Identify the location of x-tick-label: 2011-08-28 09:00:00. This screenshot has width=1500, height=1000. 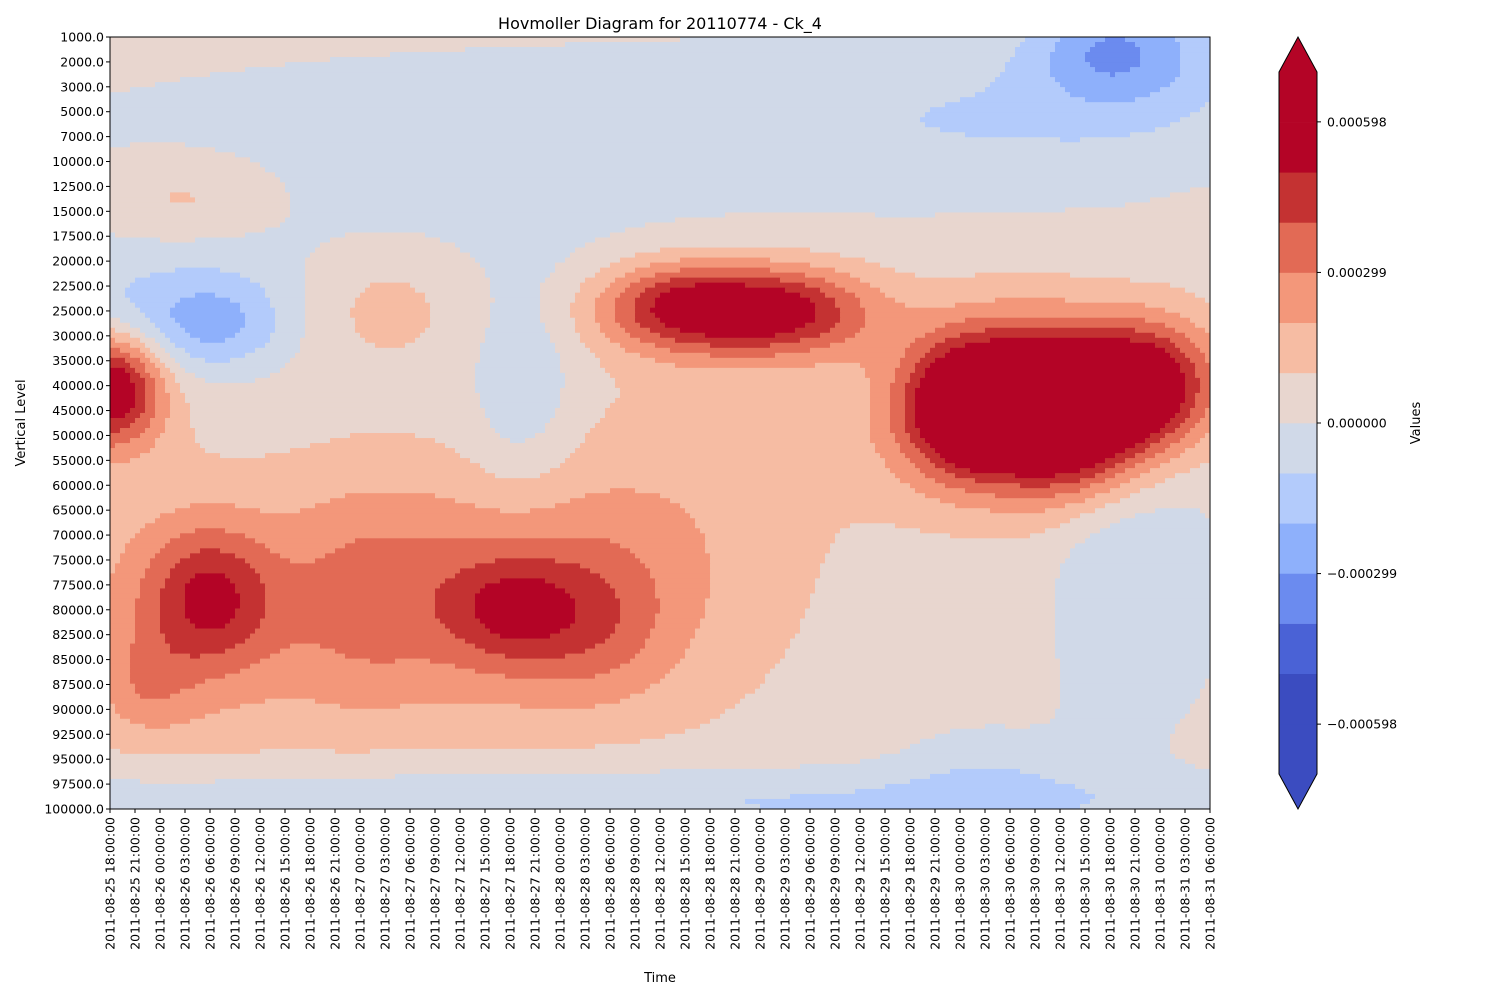
(635, 883).